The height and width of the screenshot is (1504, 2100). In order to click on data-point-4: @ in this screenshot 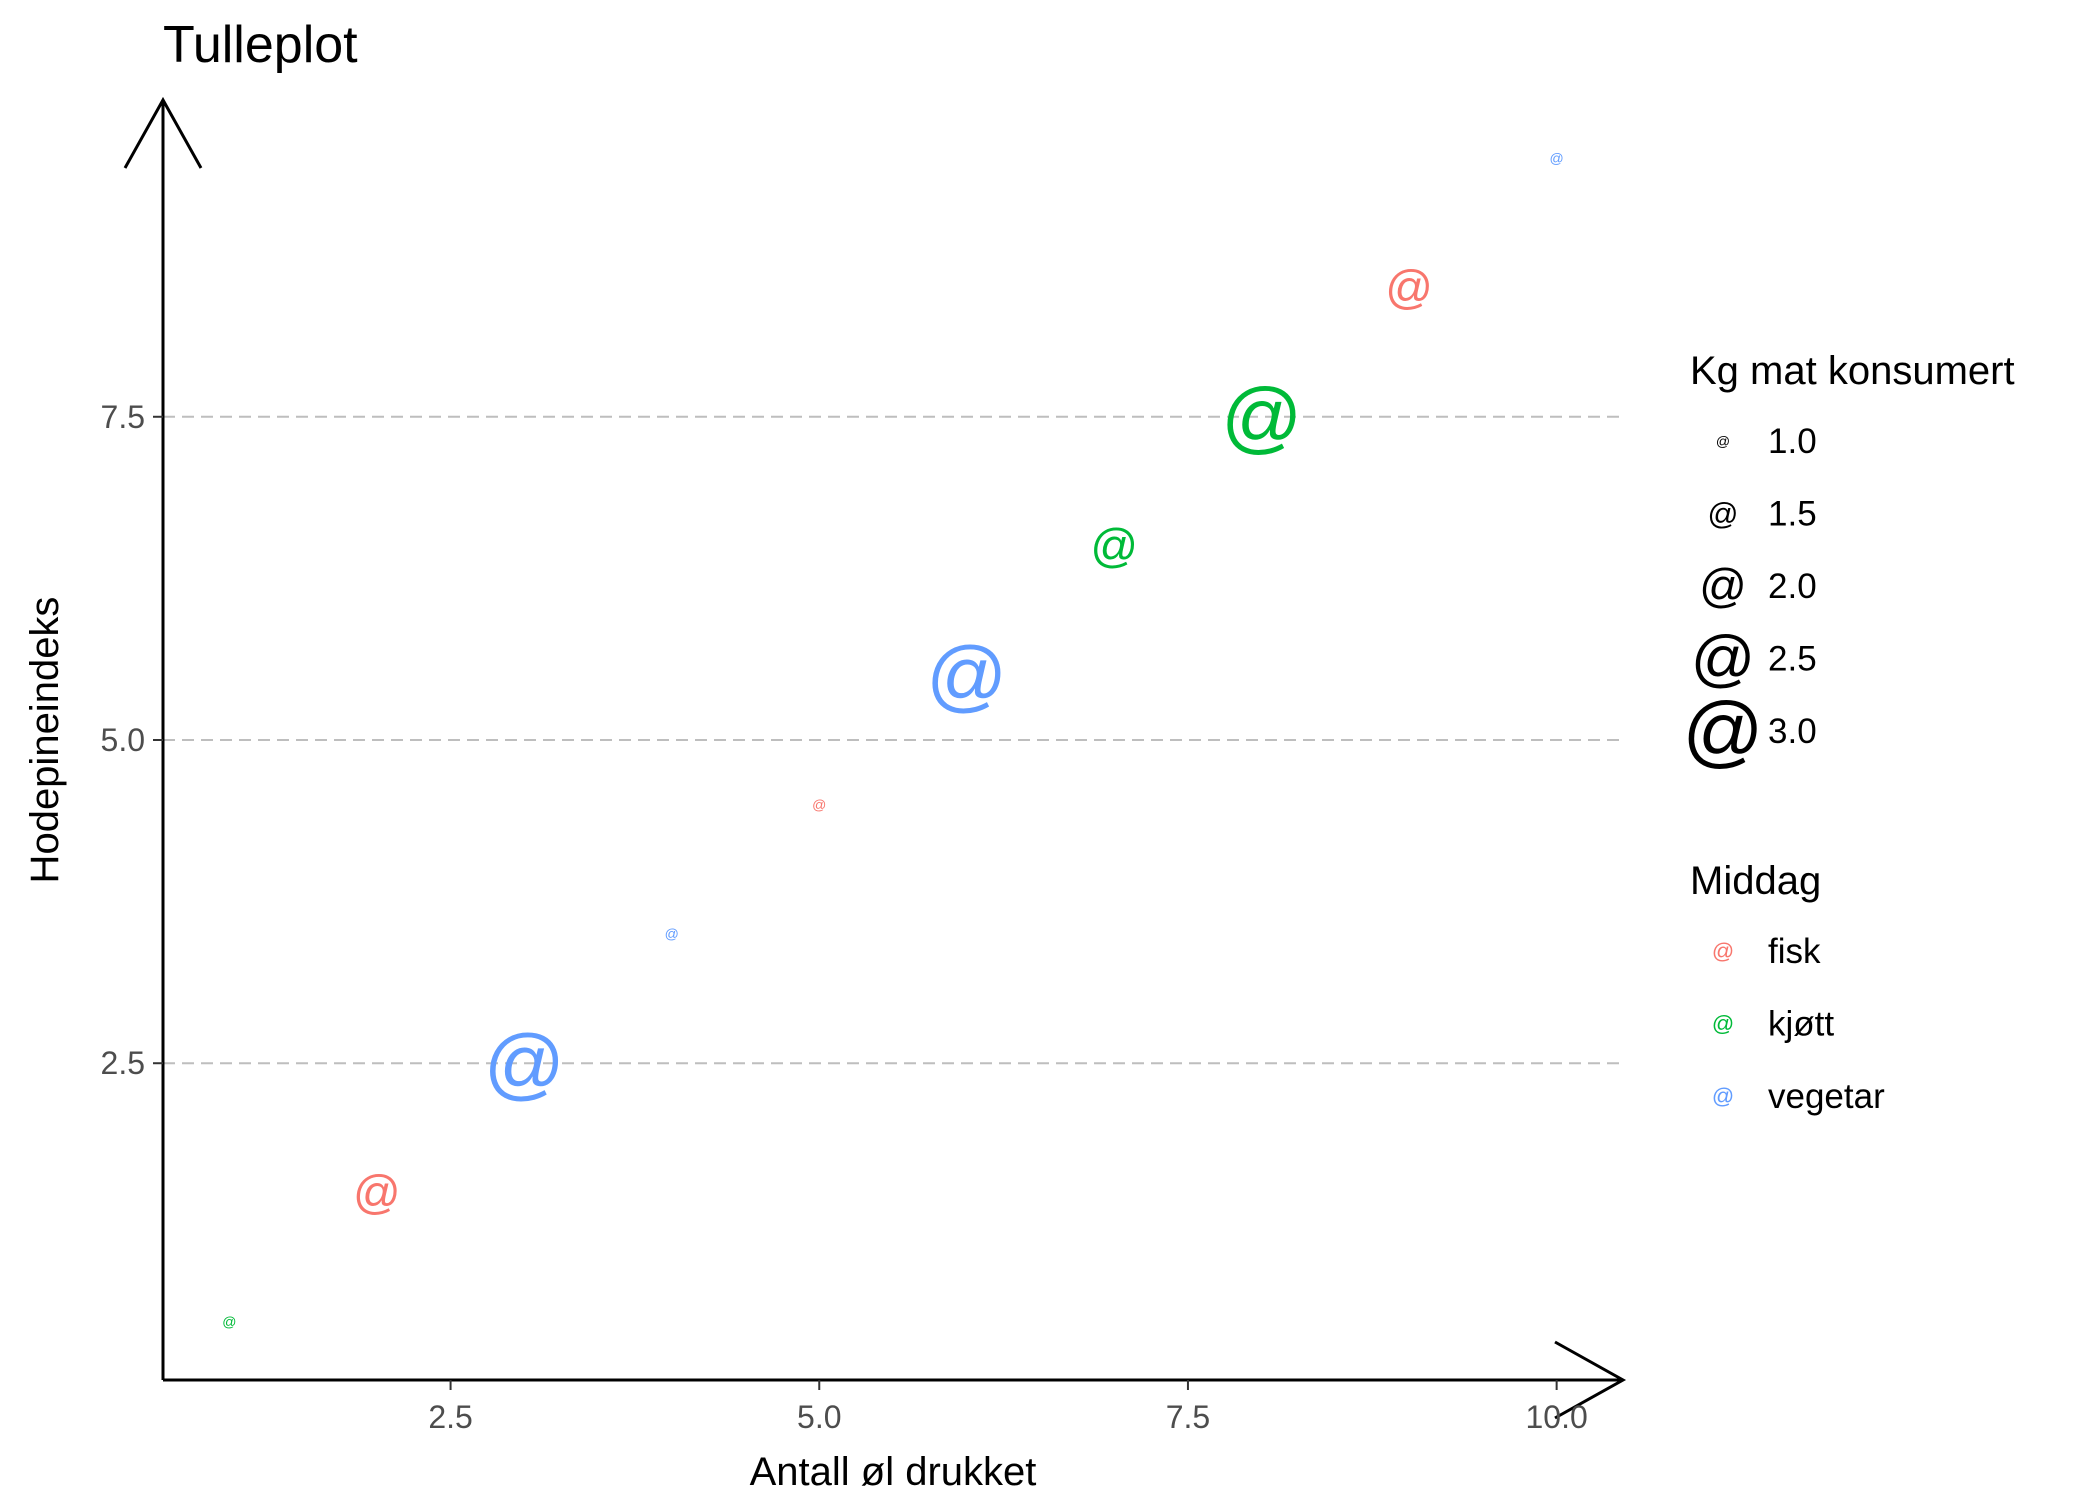, I will do `click(672, 934)`.